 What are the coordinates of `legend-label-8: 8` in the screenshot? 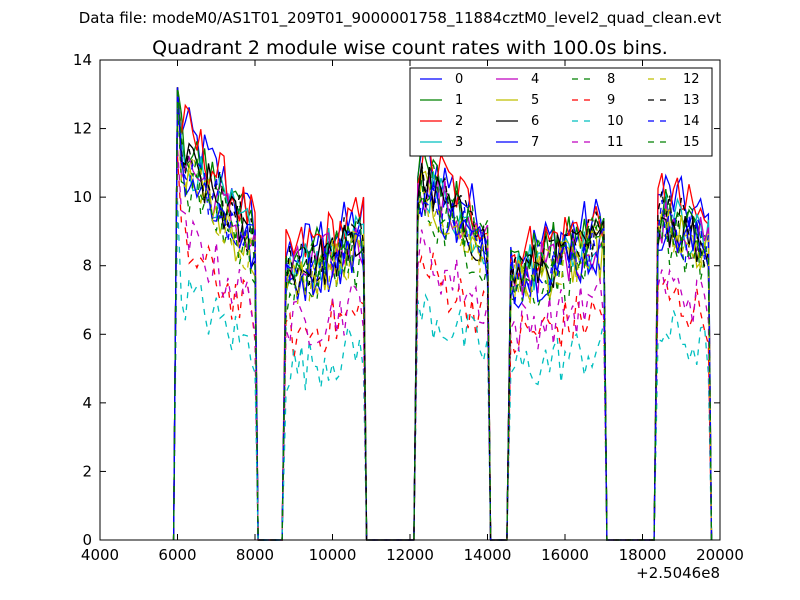 It's located at (611, 79).